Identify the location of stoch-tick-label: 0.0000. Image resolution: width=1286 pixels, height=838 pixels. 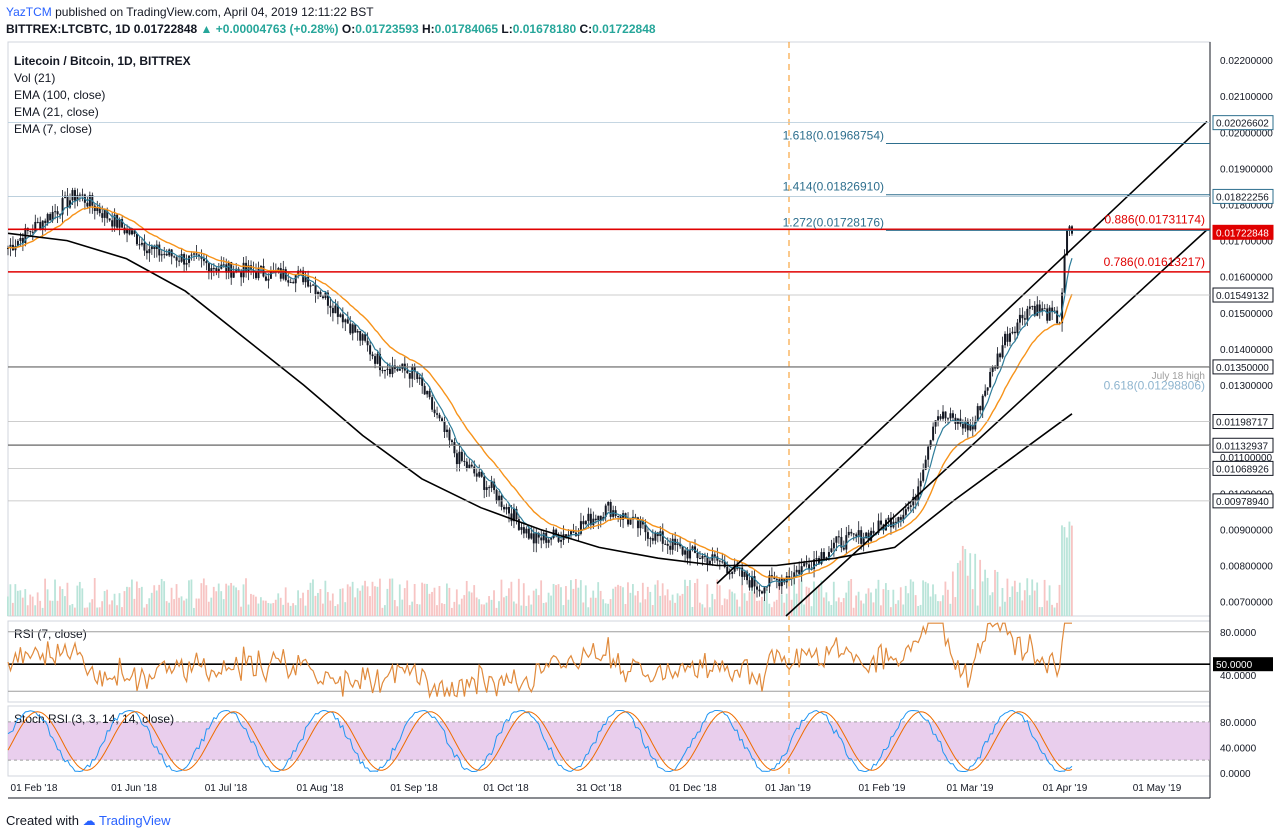
(1235, 774).